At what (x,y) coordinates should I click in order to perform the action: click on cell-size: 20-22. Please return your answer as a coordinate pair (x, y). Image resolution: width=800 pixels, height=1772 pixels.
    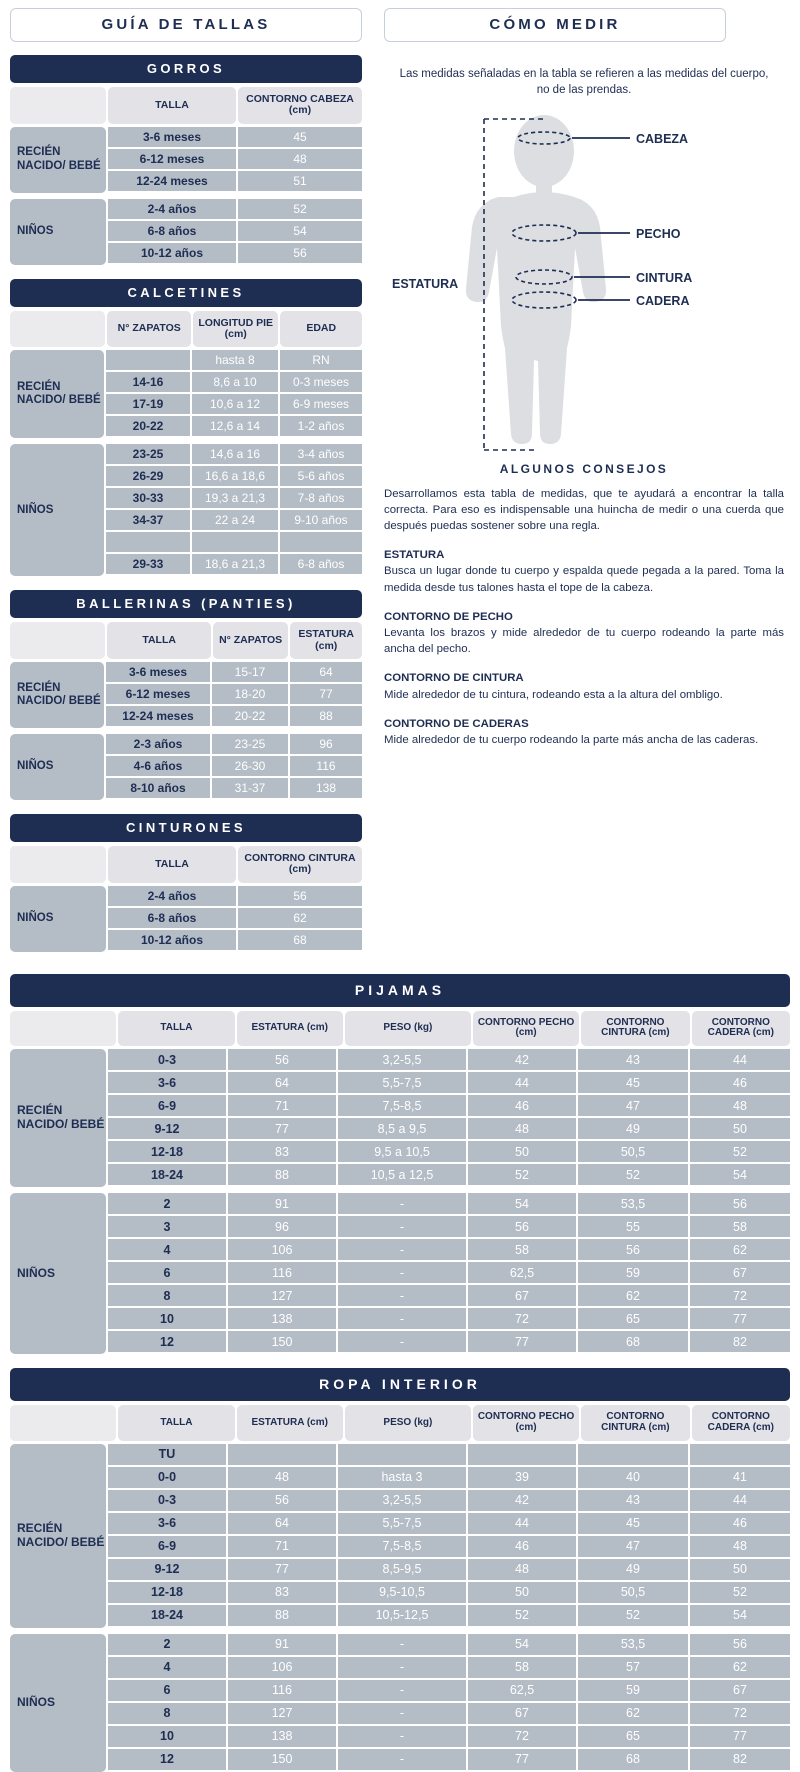
    Looking at the image, I should click on (148, 426).